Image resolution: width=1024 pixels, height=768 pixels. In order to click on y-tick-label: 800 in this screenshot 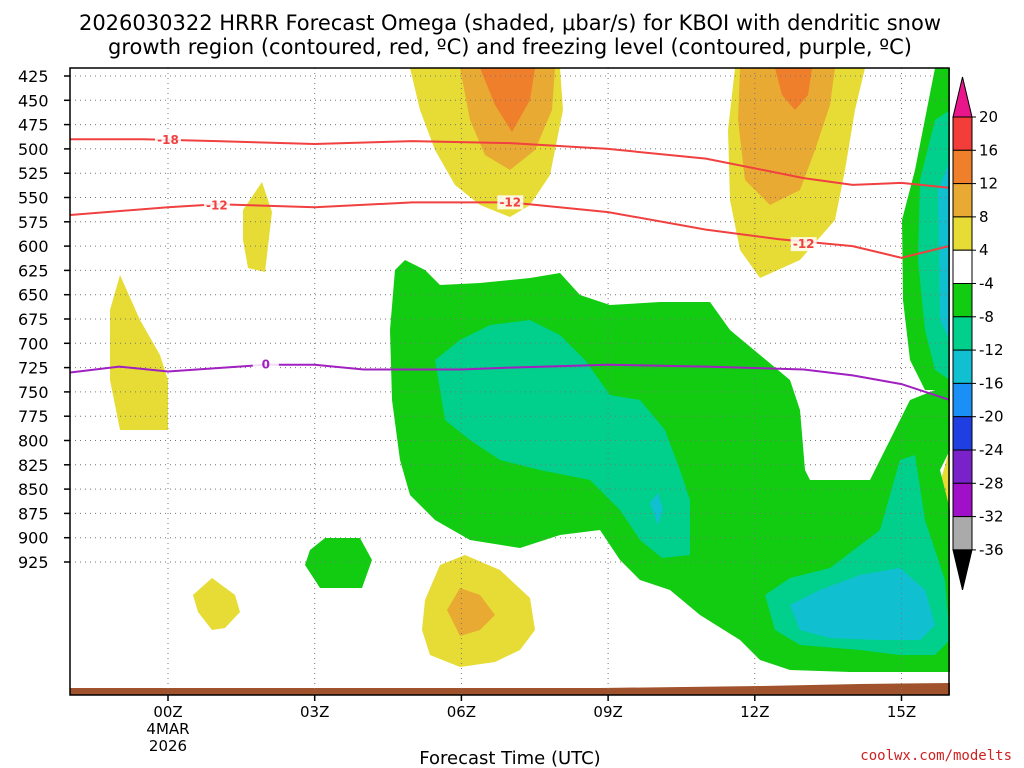, I will do `click(33, 441)`.